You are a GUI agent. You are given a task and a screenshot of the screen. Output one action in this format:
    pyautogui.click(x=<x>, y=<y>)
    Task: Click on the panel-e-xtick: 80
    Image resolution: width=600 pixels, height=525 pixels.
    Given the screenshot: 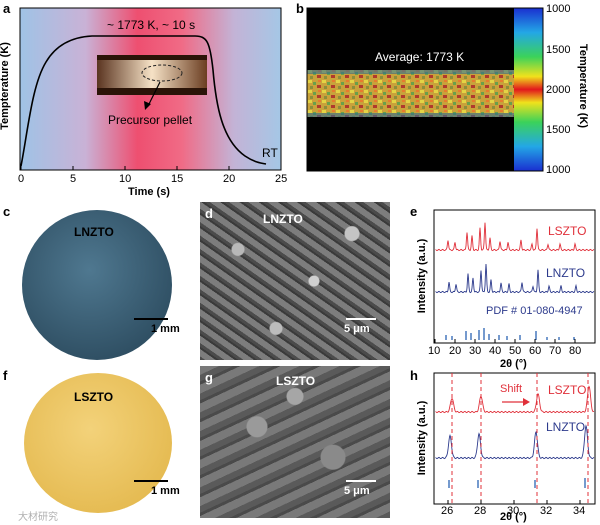 What is the action you would take?
    pyautogui.click(x=575, y=351)
    